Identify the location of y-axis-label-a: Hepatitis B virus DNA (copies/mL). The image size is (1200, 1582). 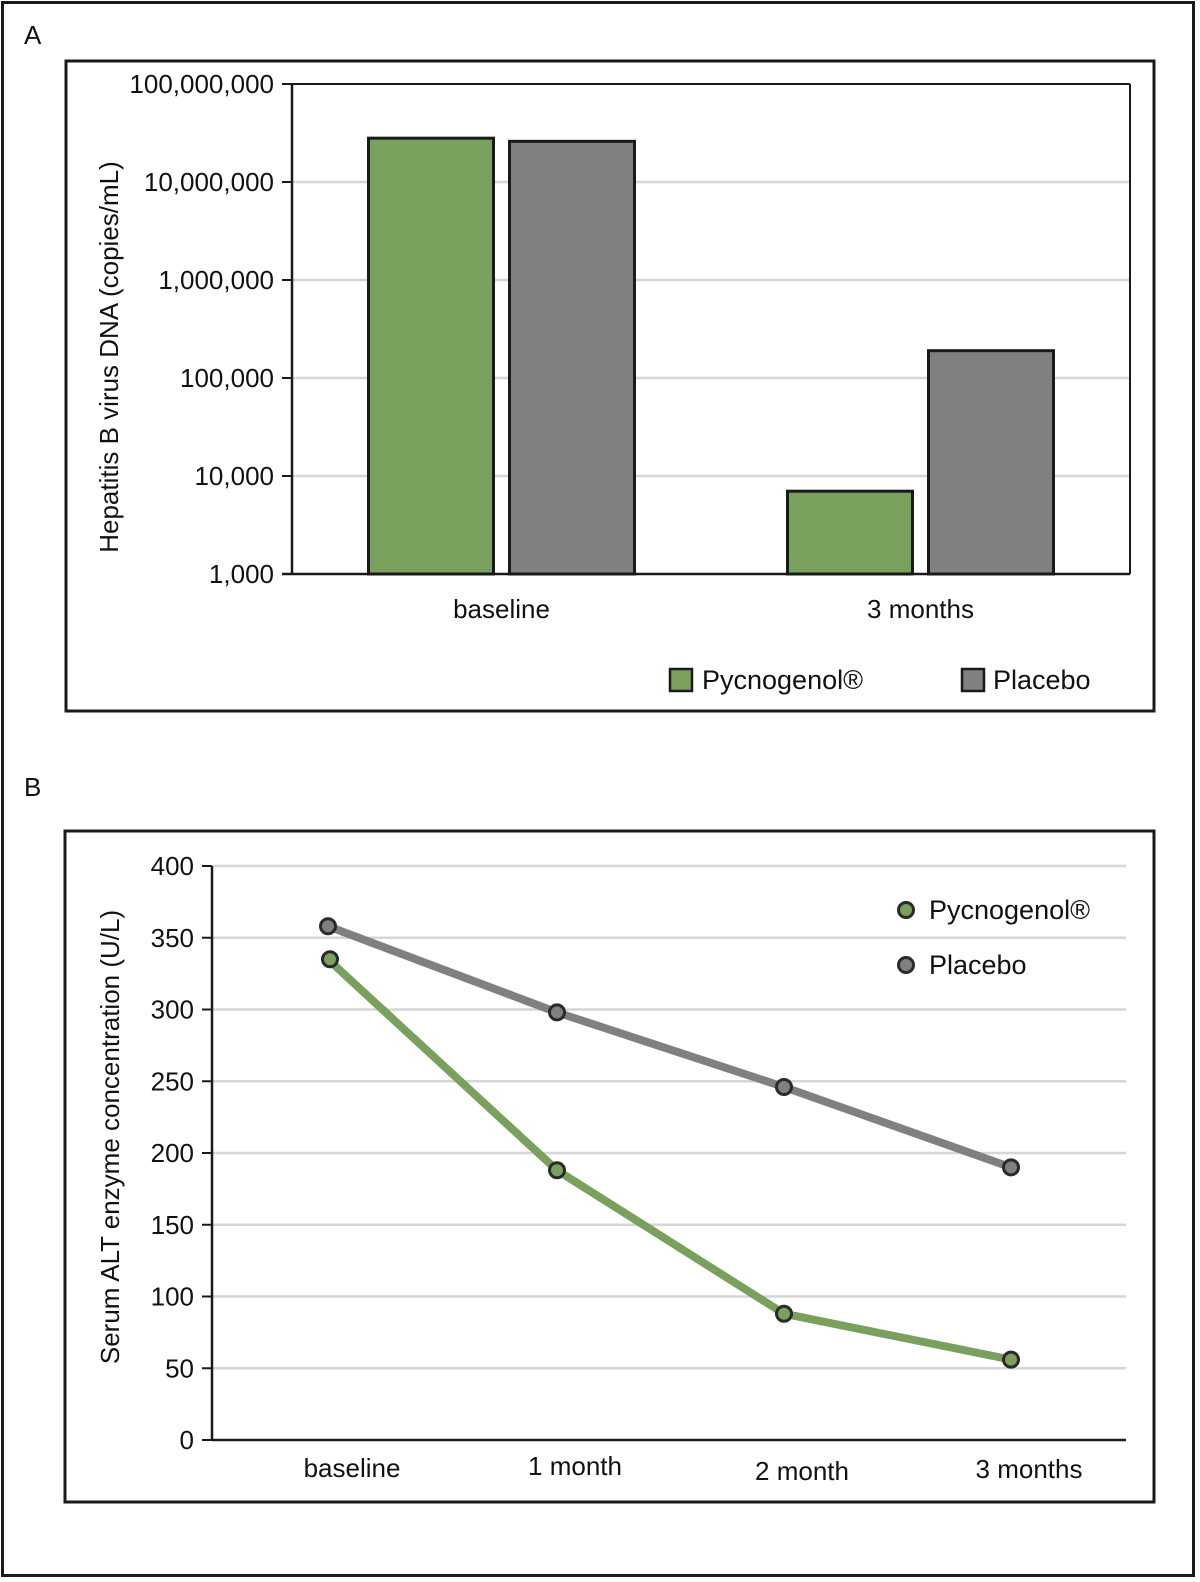
(109, 357).